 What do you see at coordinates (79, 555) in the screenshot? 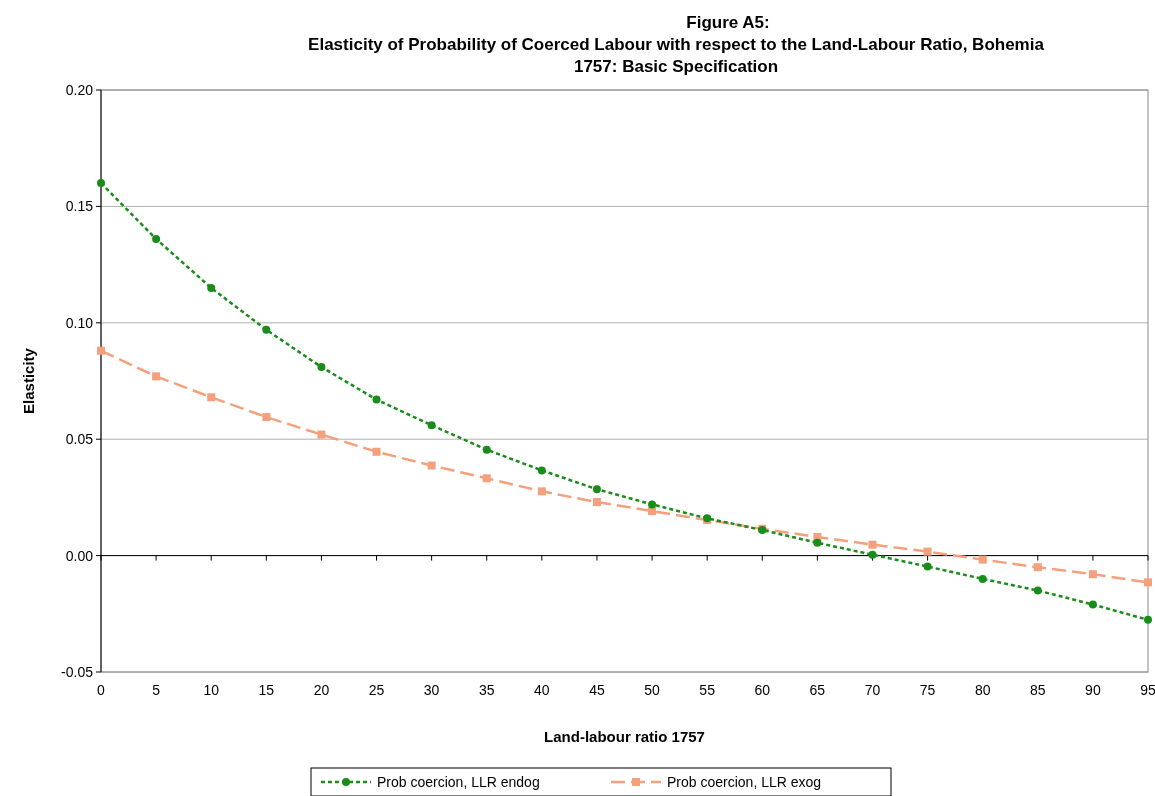
I see `y-tick-label: 0.00` at bounding box center [79, 555].